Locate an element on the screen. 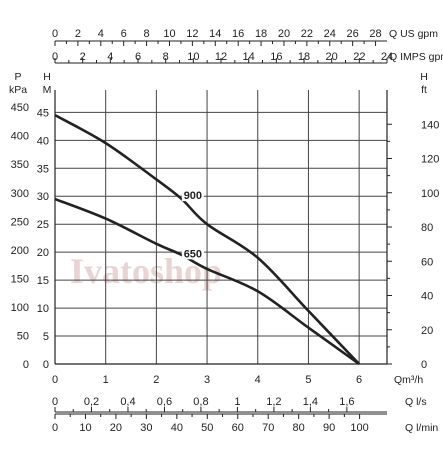  flow-axis-m3h: 0 1 2 3 4 5 6 Qm³/h is located at coordinates (237, 380).